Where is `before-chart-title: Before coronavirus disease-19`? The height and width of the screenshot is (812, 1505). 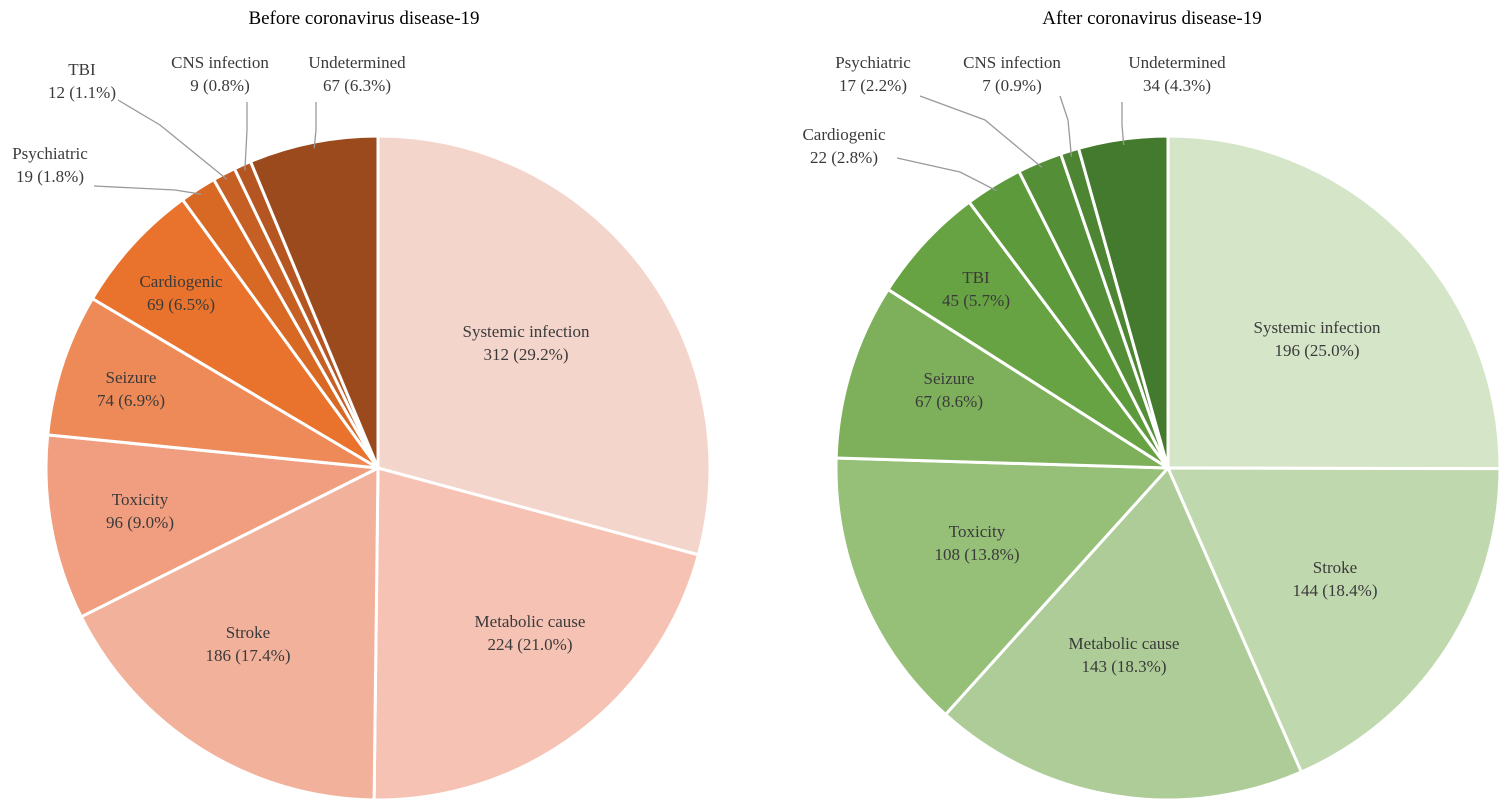
before-chart-title: Before coronavirus disease-19 is located at coordinates (363, 18).